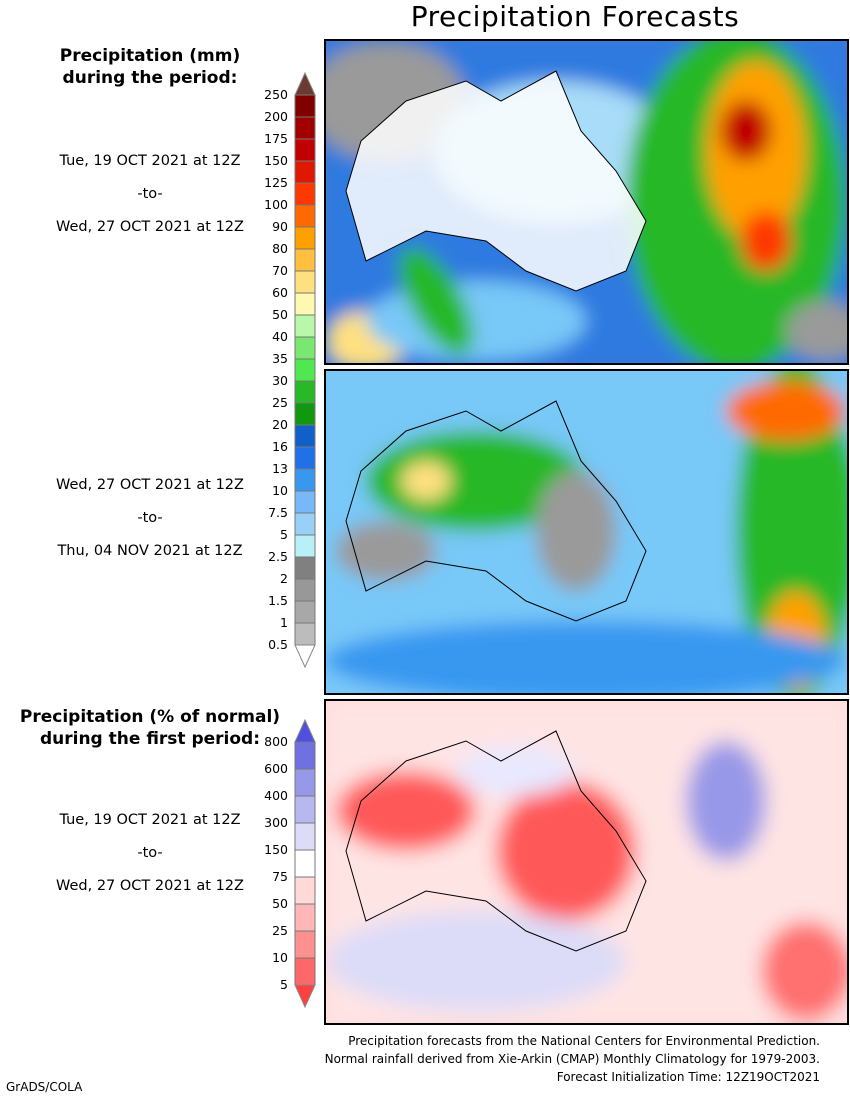  Describe the element at coordinates (276, 204) in the screenshot. I see `colorbar-tick-label: 100` at that location.